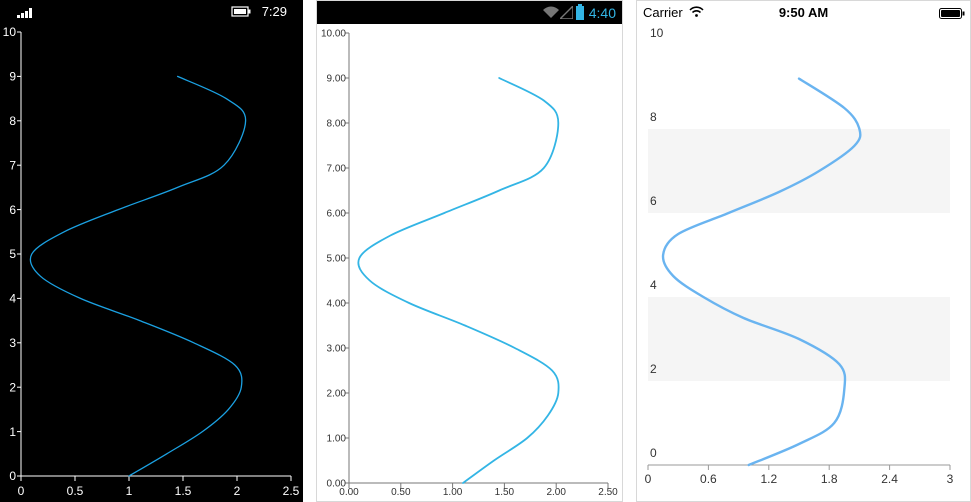 This screenshot has width=971, height=502. What do you see at coordinates (337, 169) in the screenshot?
I see `y-tick-label: 7.00` at bounding box center [337, 169].